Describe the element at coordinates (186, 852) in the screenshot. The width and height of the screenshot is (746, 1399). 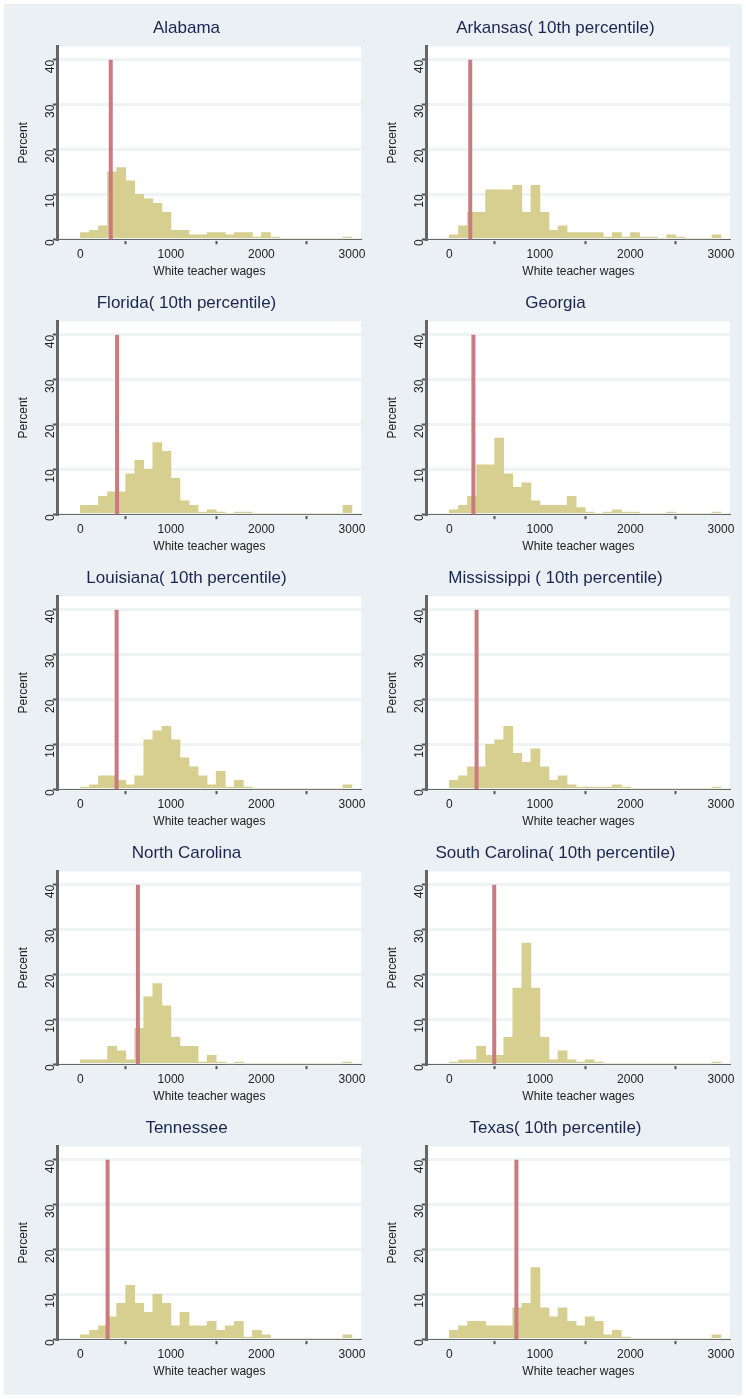
I see `chart-title: North Carolina` at that location.